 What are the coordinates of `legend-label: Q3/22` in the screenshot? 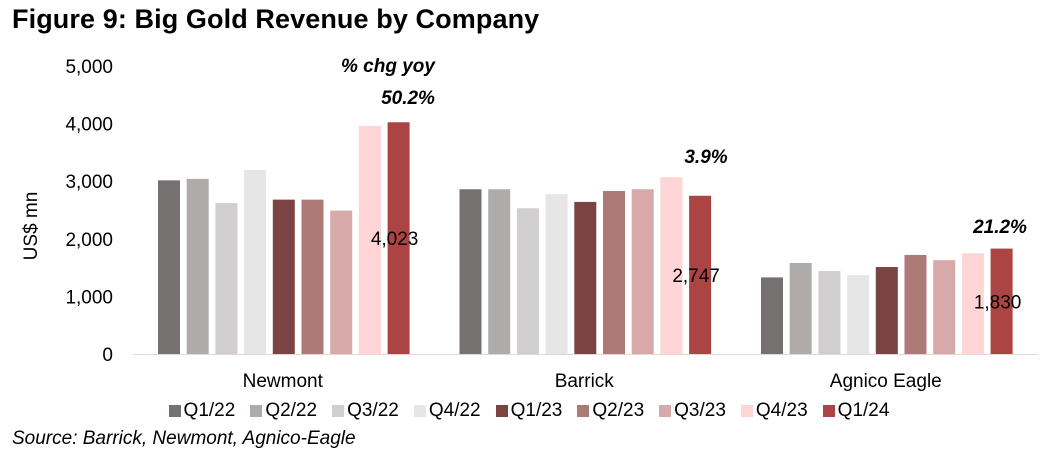 It's located at (373, 410).